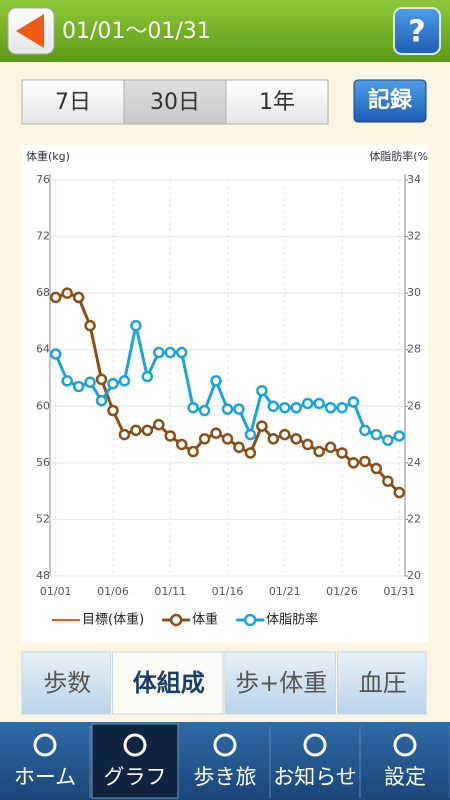 This screenshot has width=450, height=800. Describe the element at coordinates (135, 761) in the screenshot. I see `nav-item: グラフ` at that location.